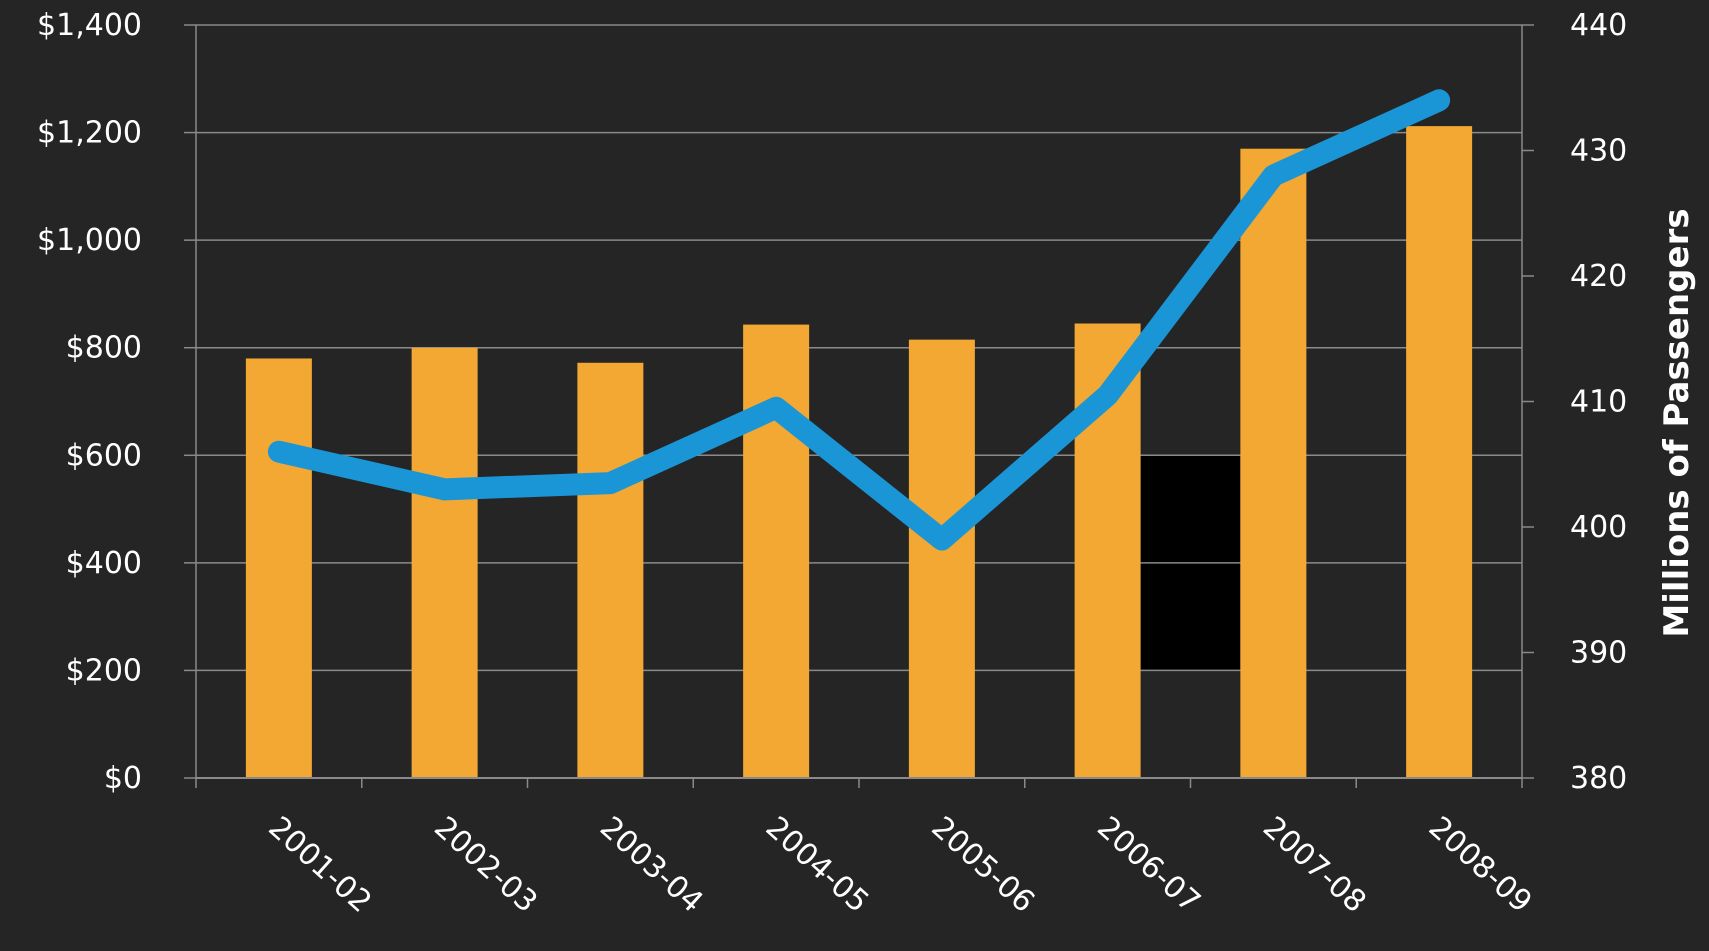 Image resolution: width=1709 pixels, height=951 pixels. Describe the element at coordinates (1598, 276) in the screenshot. I see `right-tick-label: 420` at that location.